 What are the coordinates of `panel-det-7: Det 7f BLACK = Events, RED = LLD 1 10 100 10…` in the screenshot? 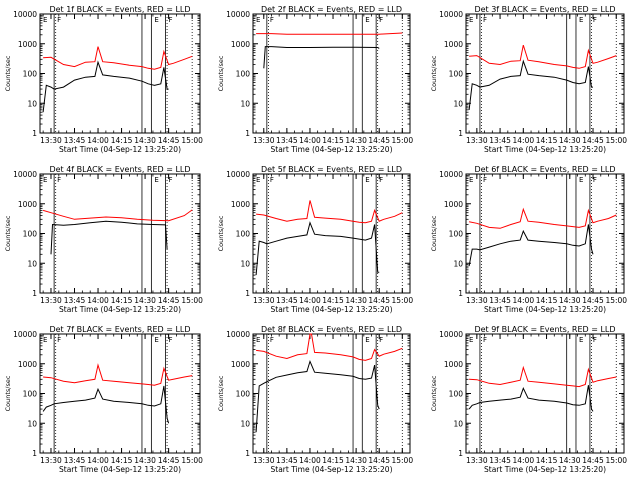 It's located at (103, 399).